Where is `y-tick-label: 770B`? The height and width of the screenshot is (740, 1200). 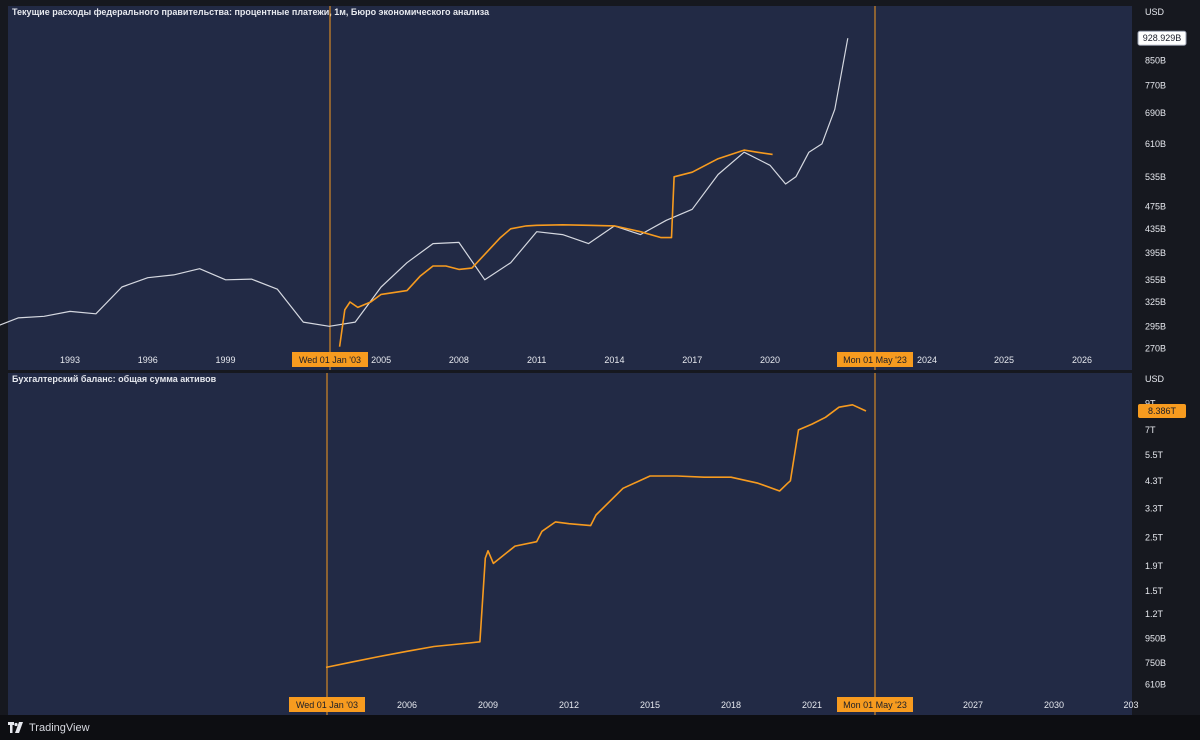
y-tick-label: 770B is located at coordinates (1155, 85).